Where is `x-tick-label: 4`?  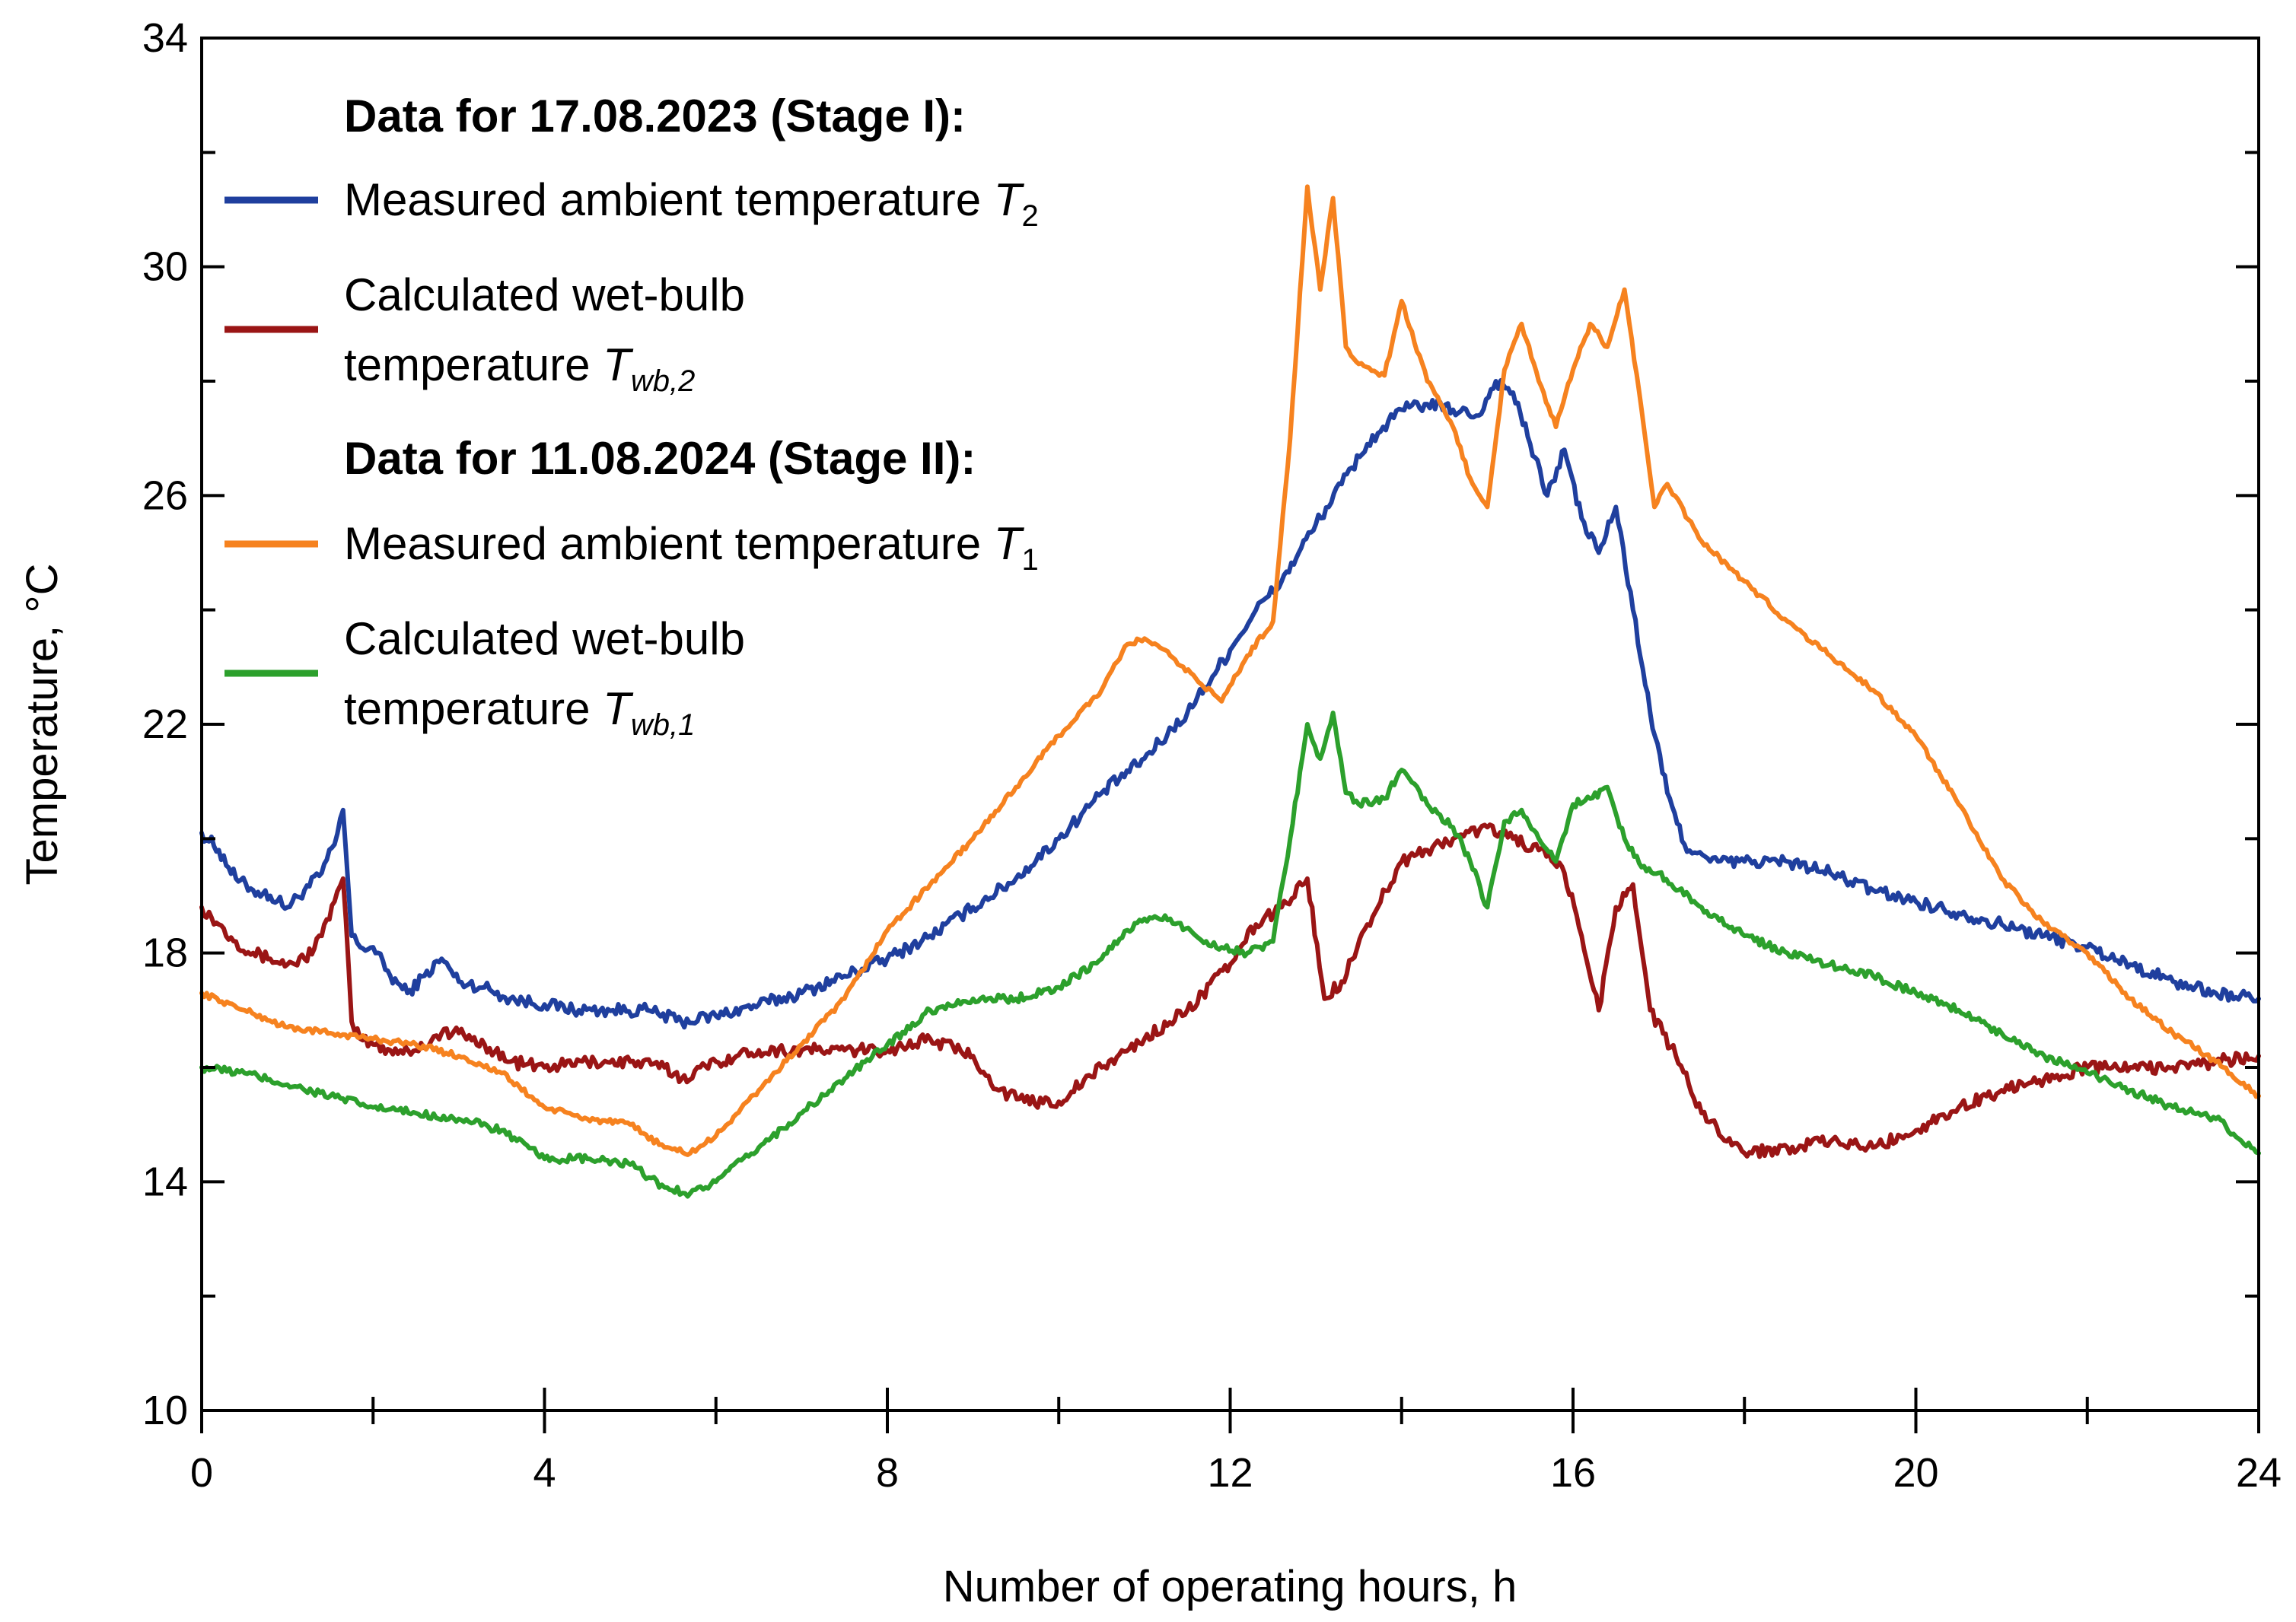 x-tick-label: 4 is located at coordinates (544, 1473).